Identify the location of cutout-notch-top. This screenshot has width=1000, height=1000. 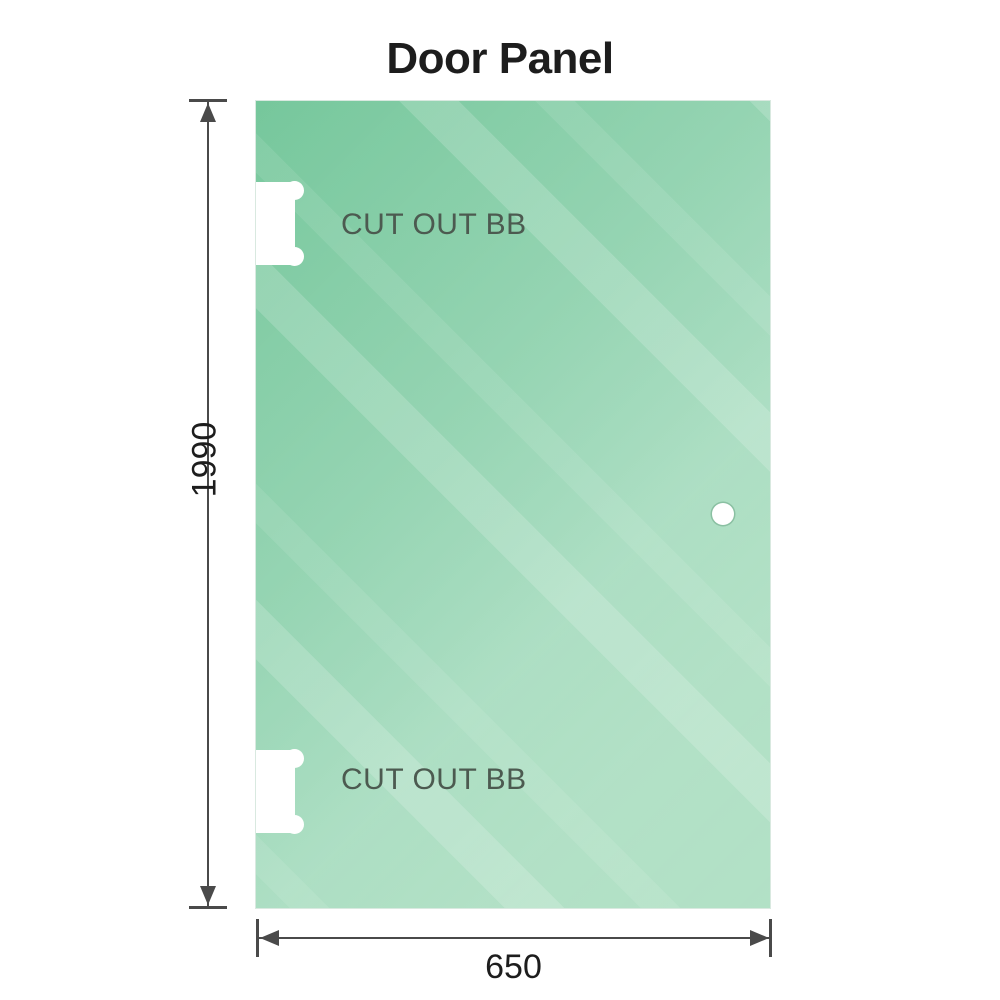
(280, 223).